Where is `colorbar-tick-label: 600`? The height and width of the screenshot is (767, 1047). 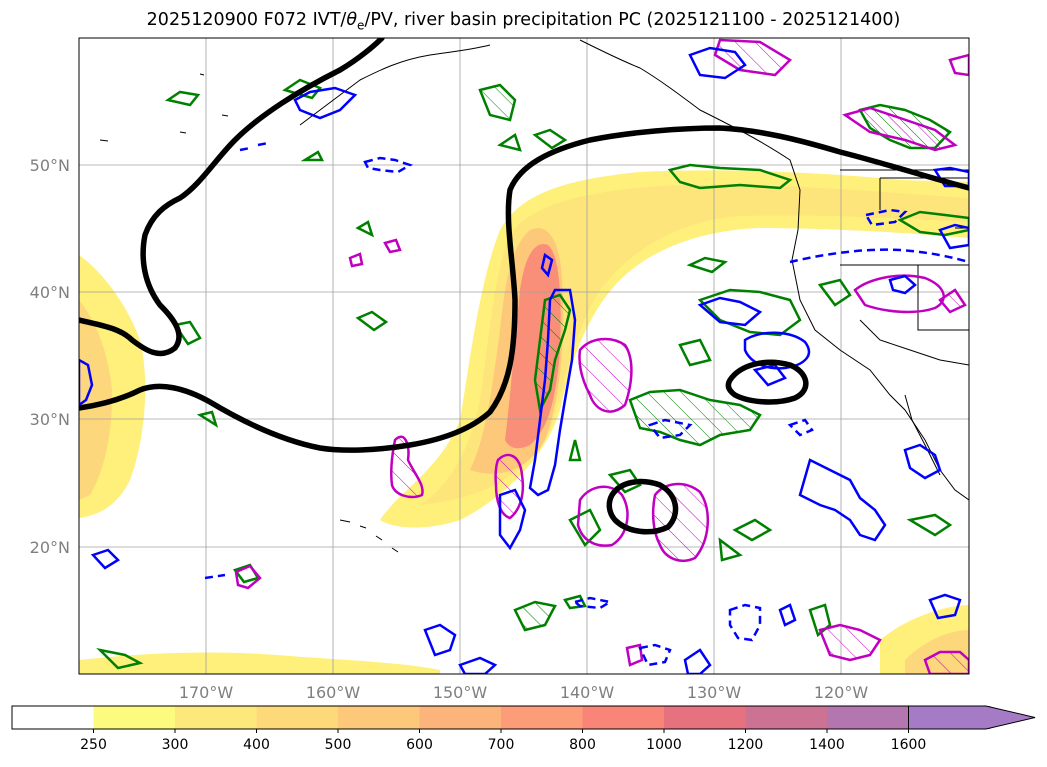 colorbar-tick-label: 600 is located at coordinates (419, 745).